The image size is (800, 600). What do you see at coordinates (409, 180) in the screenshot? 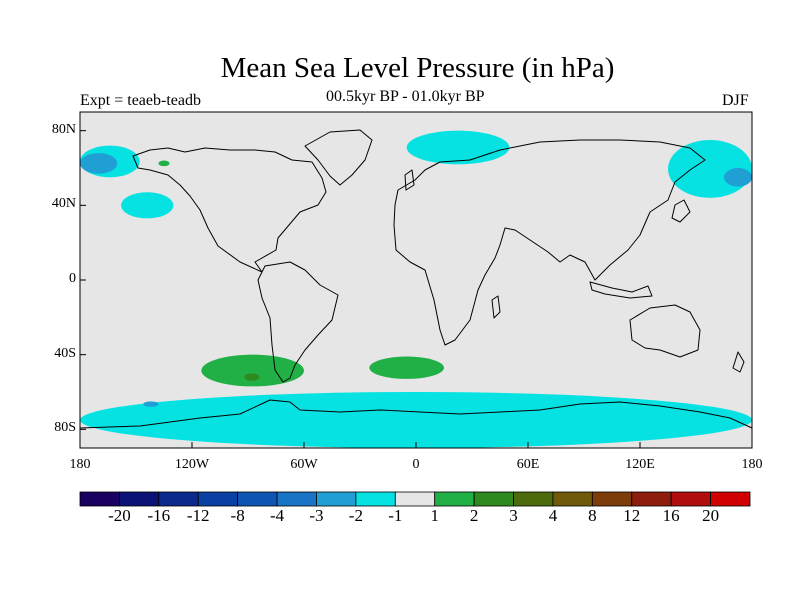
I see `coastline-uk` at bounding box center [409, 180].